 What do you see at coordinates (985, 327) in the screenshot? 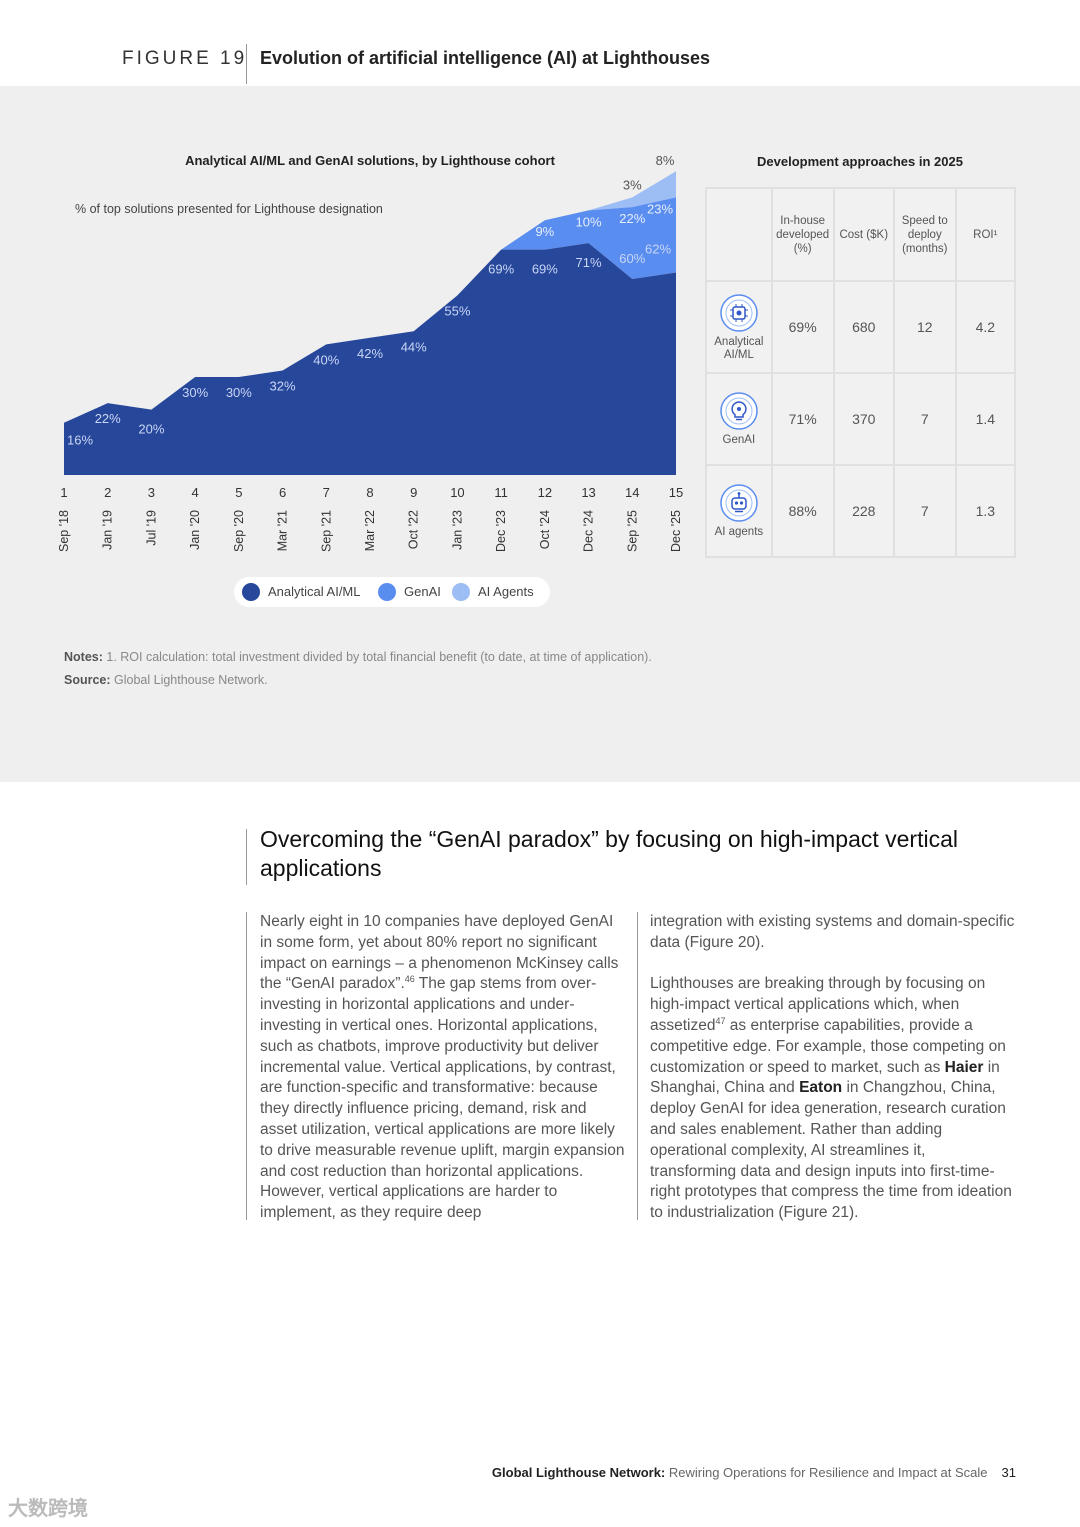
I see `cell-roi: 4.2` at bounding box center [985, 327].